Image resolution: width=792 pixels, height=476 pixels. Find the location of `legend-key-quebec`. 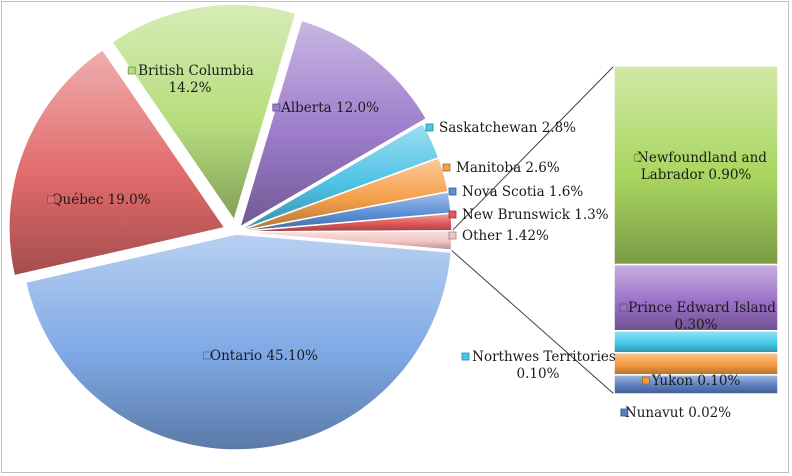

legend-key-quebec is located at coordinates (51, 199).